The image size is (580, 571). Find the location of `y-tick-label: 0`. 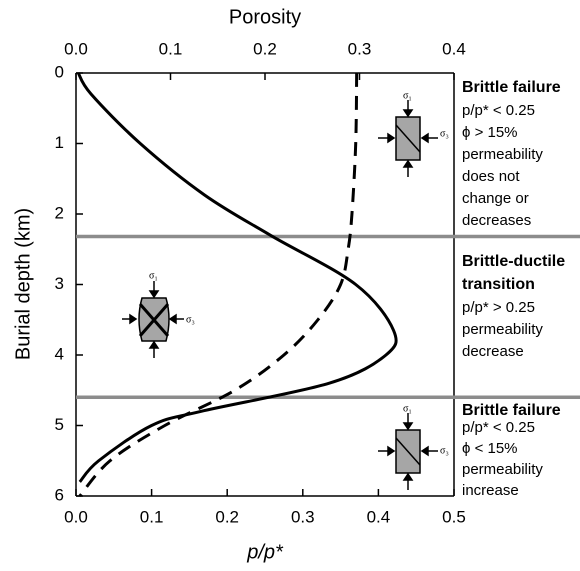

y-tick-label: 0 is located at coordinates (59, 71).